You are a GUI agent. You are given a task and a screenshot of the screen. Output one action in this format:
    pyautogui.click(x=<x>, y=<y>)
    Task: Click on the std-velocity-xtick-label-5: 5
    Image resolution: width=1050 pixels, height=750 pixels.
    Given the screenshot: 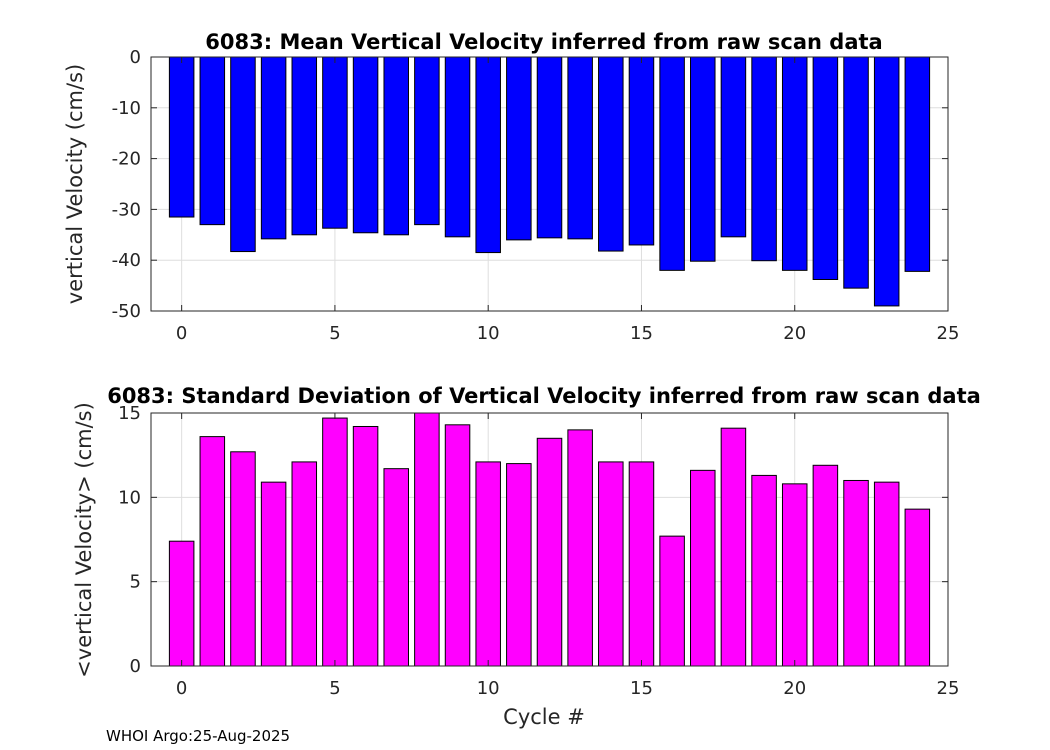 What is the action you would take?
    pyautogui.click(x=334, y=688)
    